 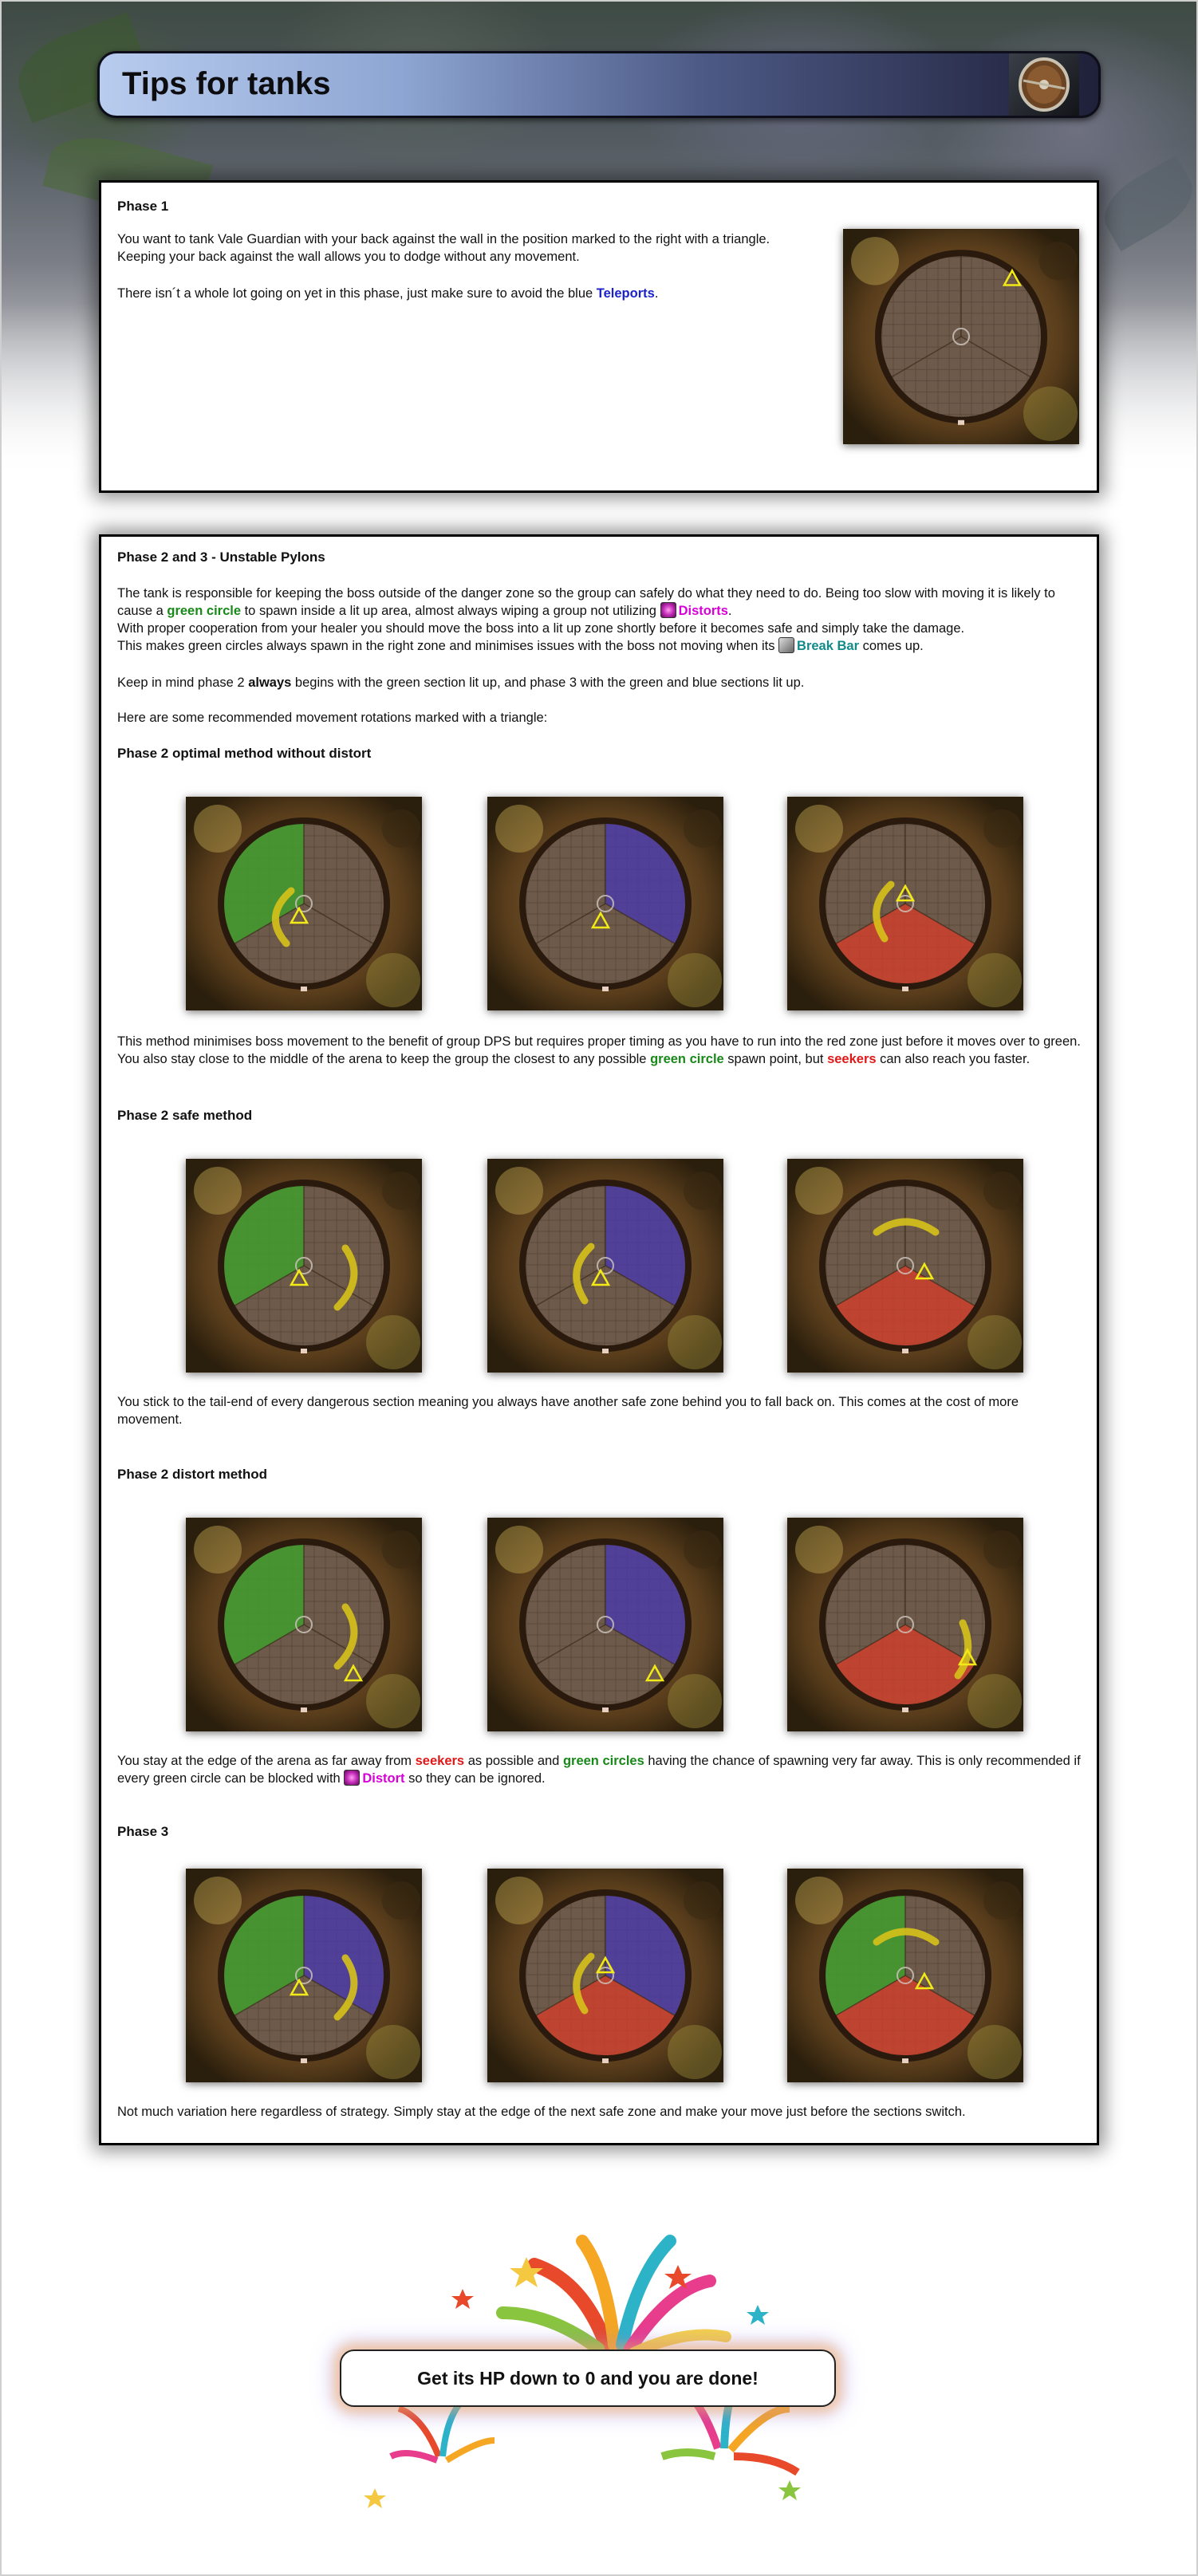 I want to click on optimal-text: spawn point, but, so click(x=776, y=1059).